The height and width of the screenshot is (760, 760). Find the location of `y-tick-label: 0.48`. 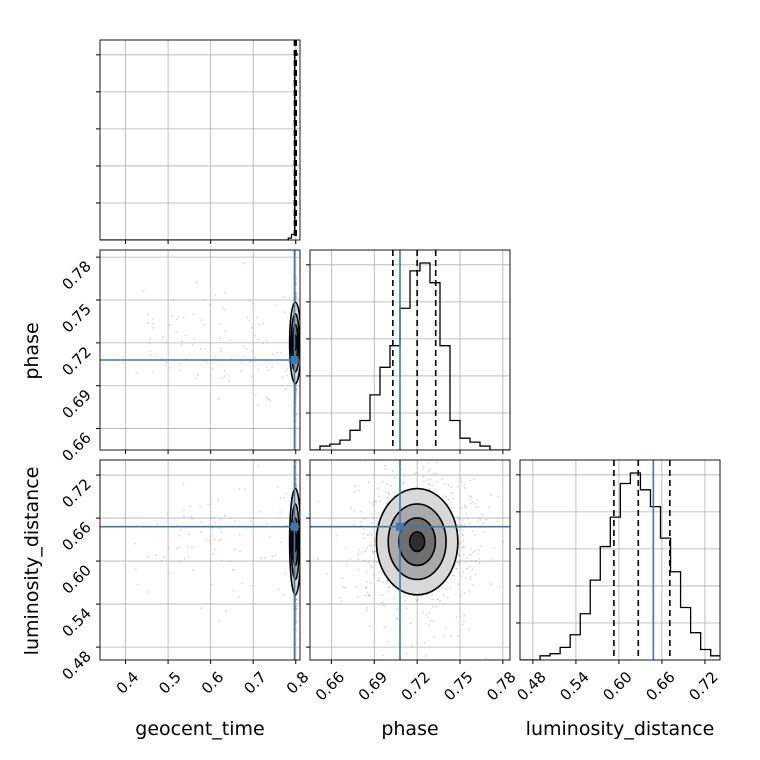

y-tick-label: 0.48 is located at coordinates (76, 665).